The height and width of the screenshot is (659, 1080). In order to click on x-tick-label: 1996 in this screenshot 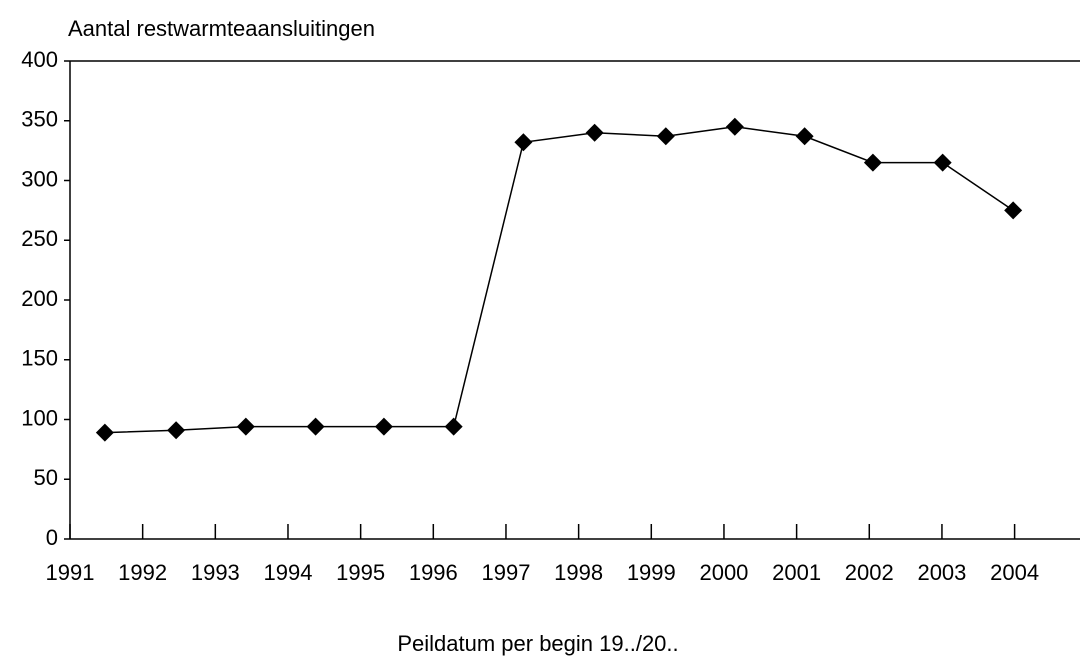, I will do `click(433, 572)`.